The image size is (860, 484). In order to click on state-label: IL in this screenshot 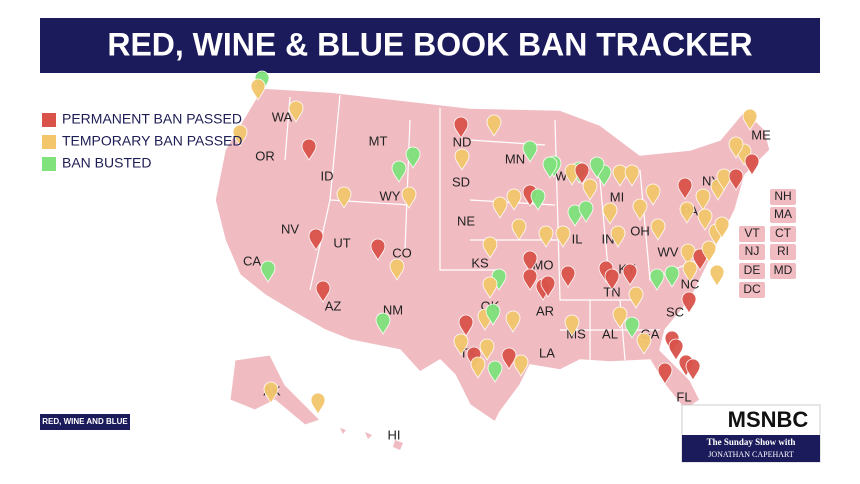, I will do `click(577, 238)`.